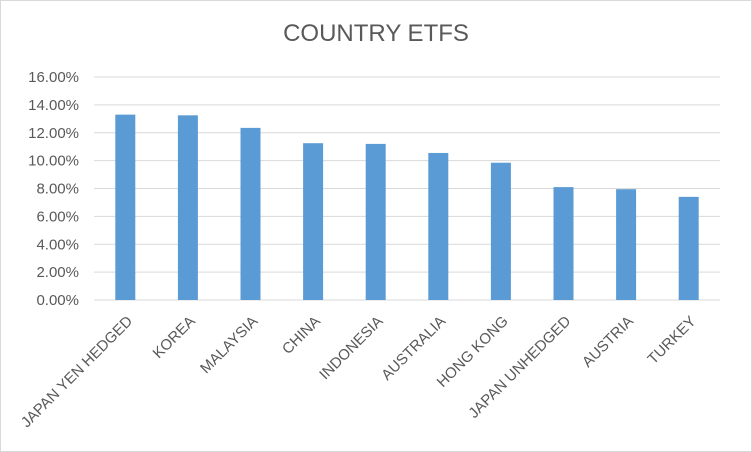 Image resolution: width=752 pixels, height=452 pixels. I want to click on x-category-label: JAPAN YEN HEDGED, so click(77, 372).